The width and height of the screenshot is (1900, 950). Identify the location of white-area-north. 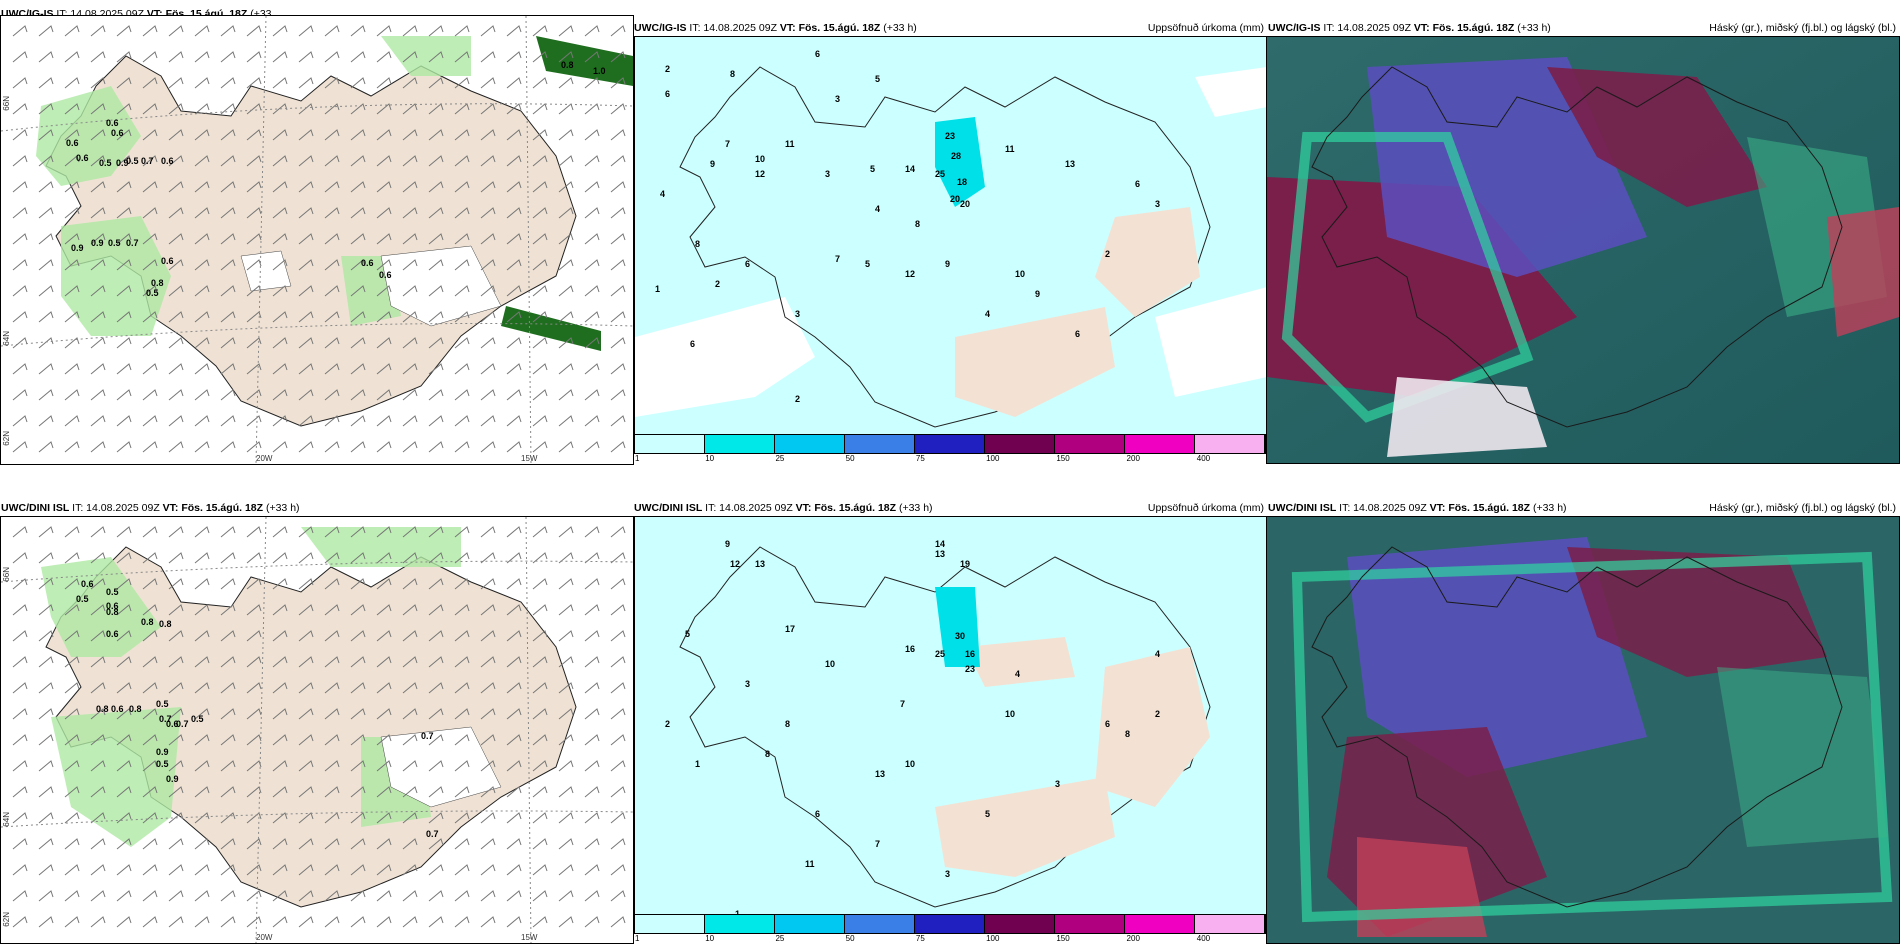
(1231, 92).